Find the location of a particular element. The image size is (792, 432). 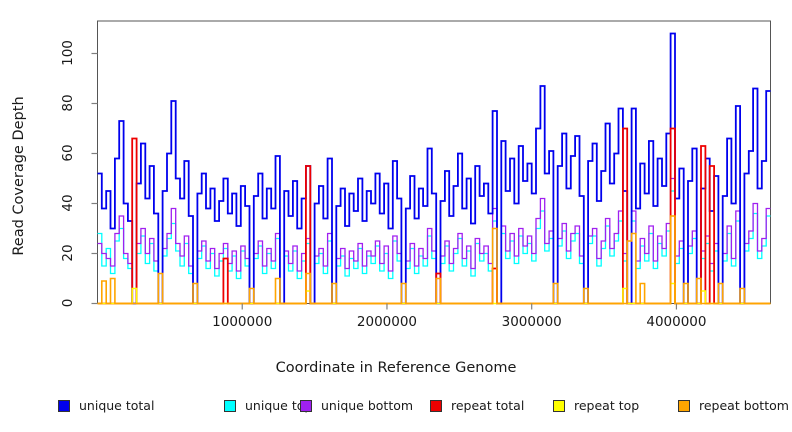

y-tick-label: 0 is located at coordinates (68, 302).